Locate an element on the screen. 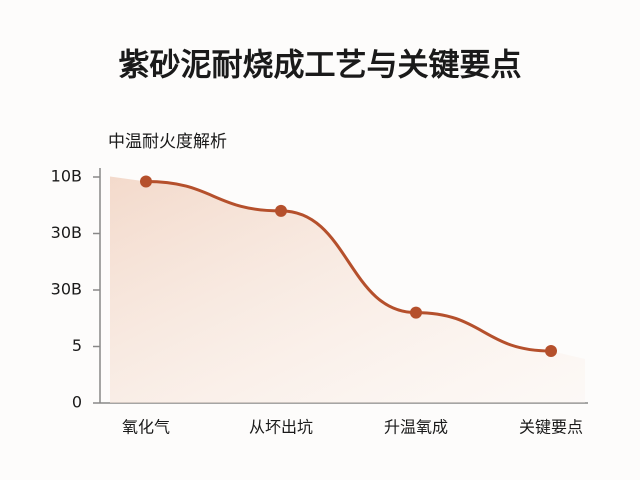  y-tick-label: 5 is located at coordinates (77, 345).